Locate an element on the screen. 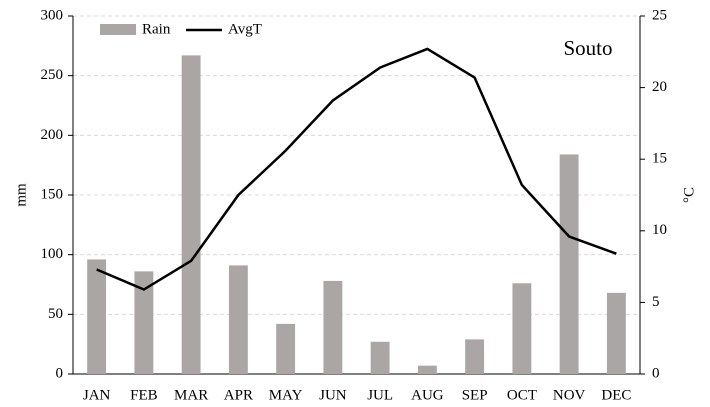 The width and height of the screenshot is (710, 407). legend-label: Rain is located at coordinates (156, 29).